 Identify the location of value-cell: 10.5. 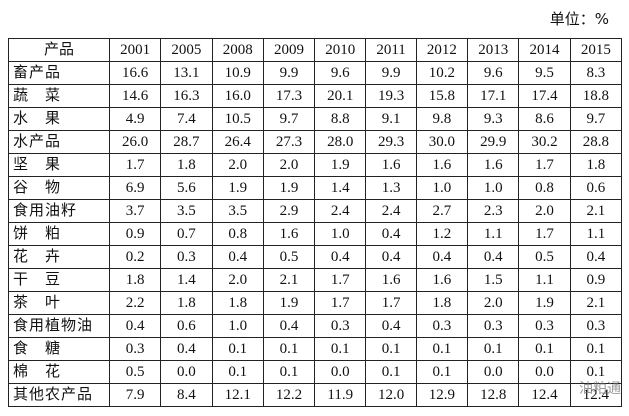
(237, 119).